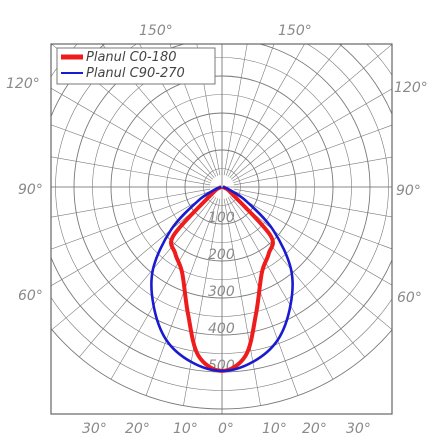 The height and width of the screenshot is (442, 430). I want to click on angle-label-bottom-30-right: 30°, so click(358, 429).